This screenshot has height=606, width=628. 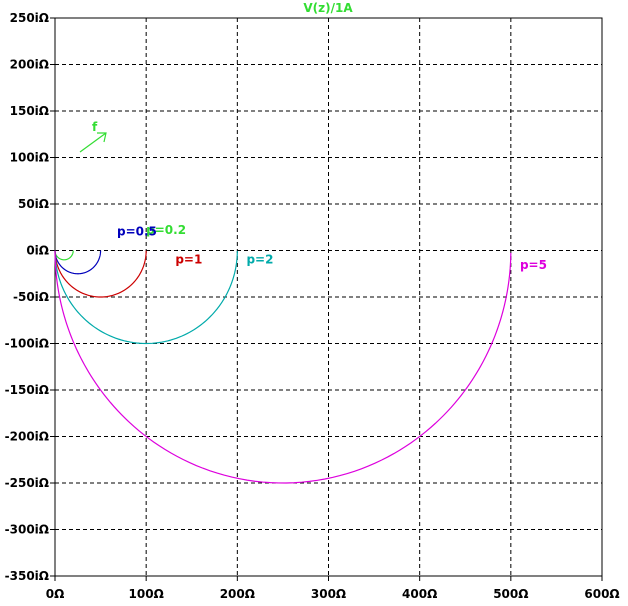 I want to click on y-tick-label: 50iΩ, so click(x=33, y=204).